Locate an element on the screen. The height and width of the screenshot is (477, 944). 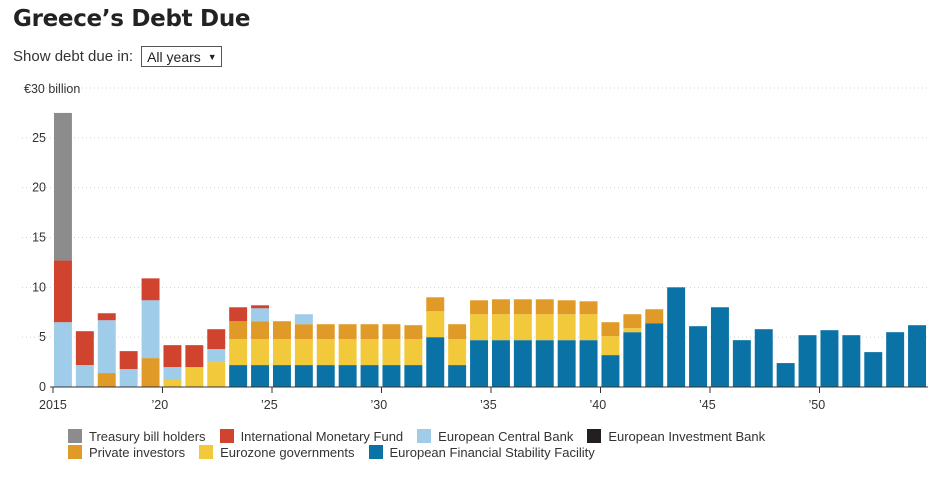
legend-item: Eurozone governments is located at coordinates (277, 452).